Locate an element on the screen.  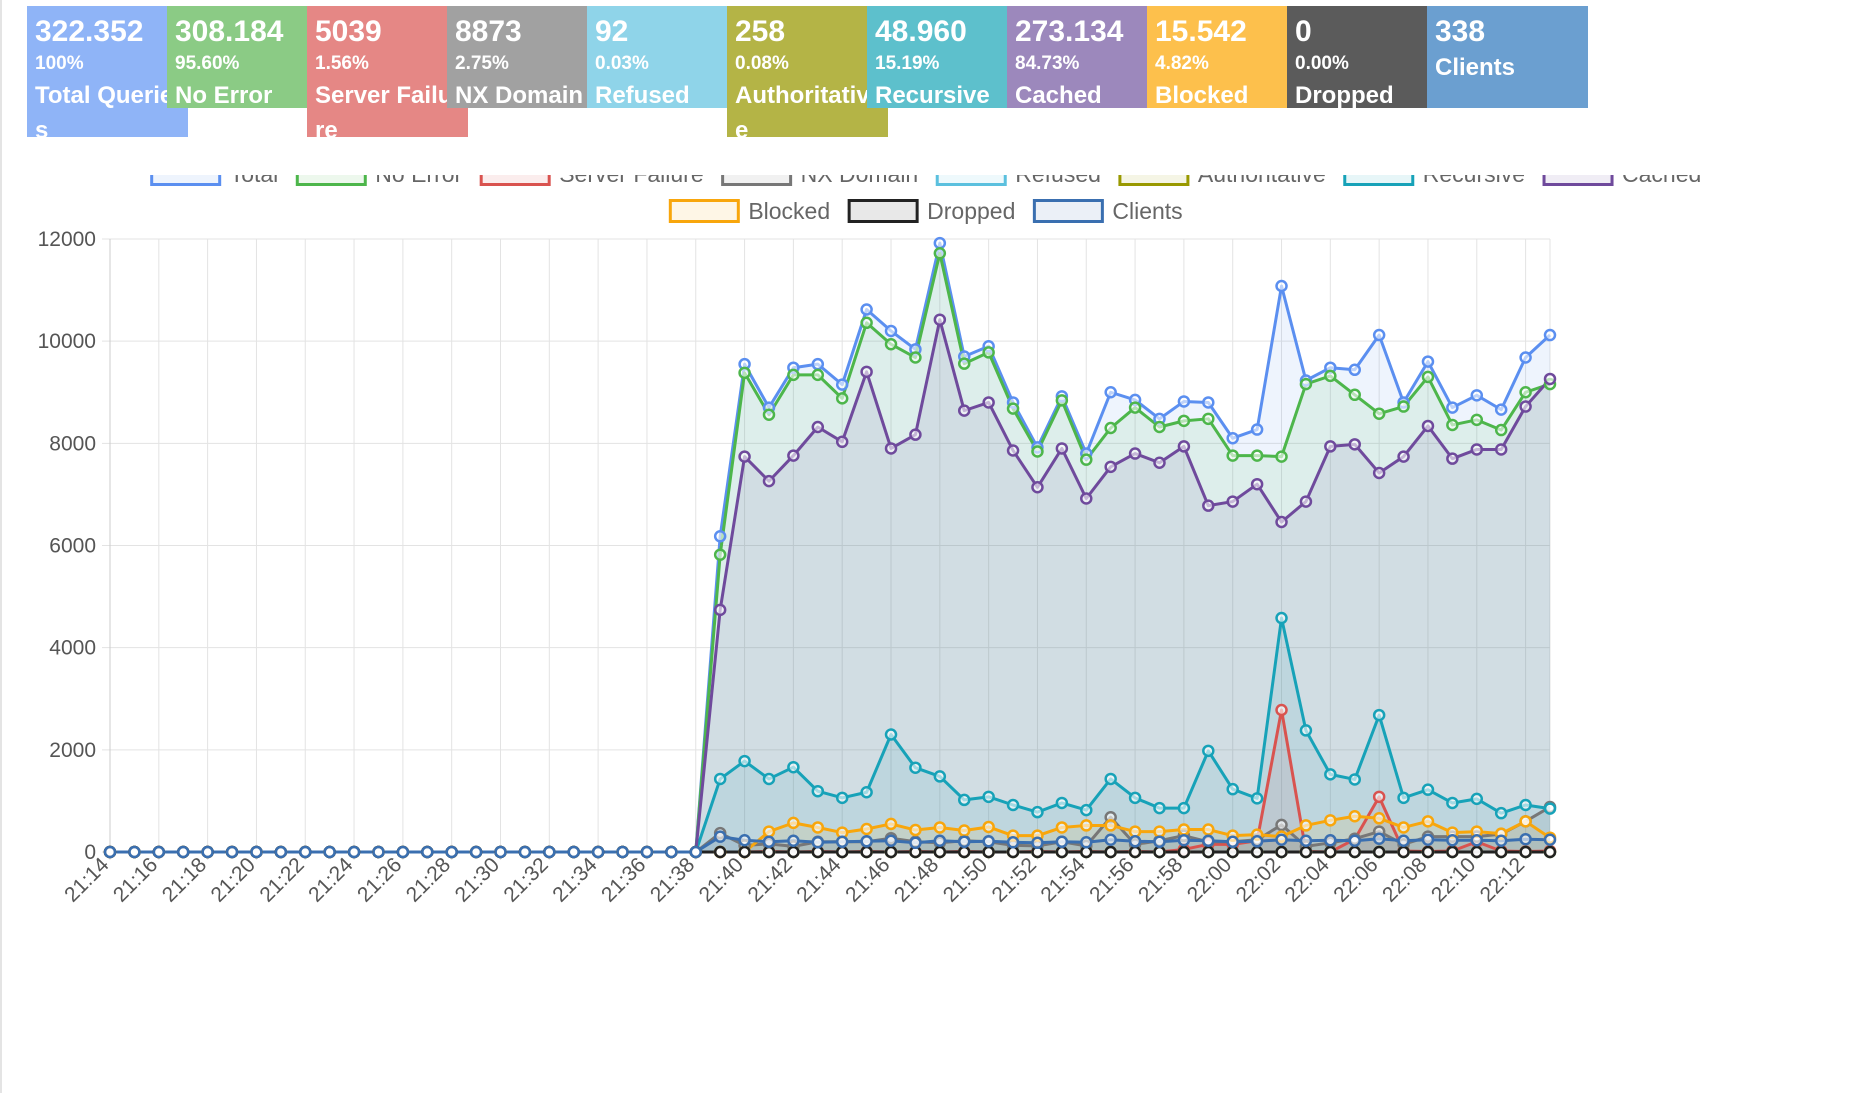
x-tick-label: 21:52 is located at coordinates (1014, 879).